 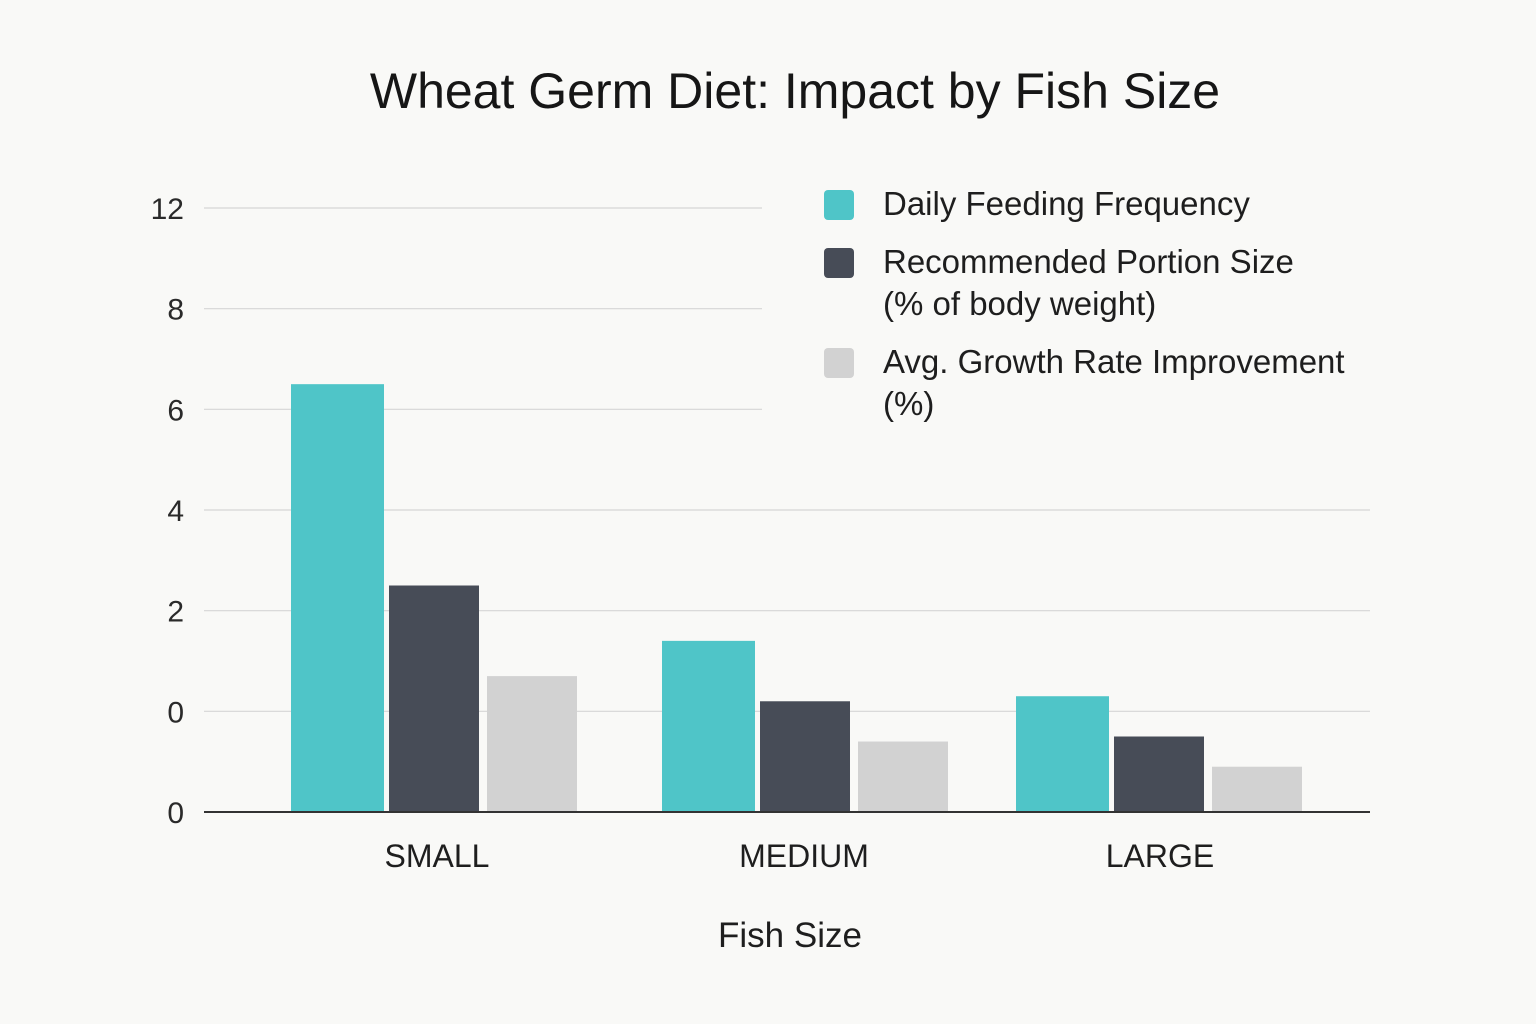 I want to click on y-tick-label: 6, so click(x=175, y=410).